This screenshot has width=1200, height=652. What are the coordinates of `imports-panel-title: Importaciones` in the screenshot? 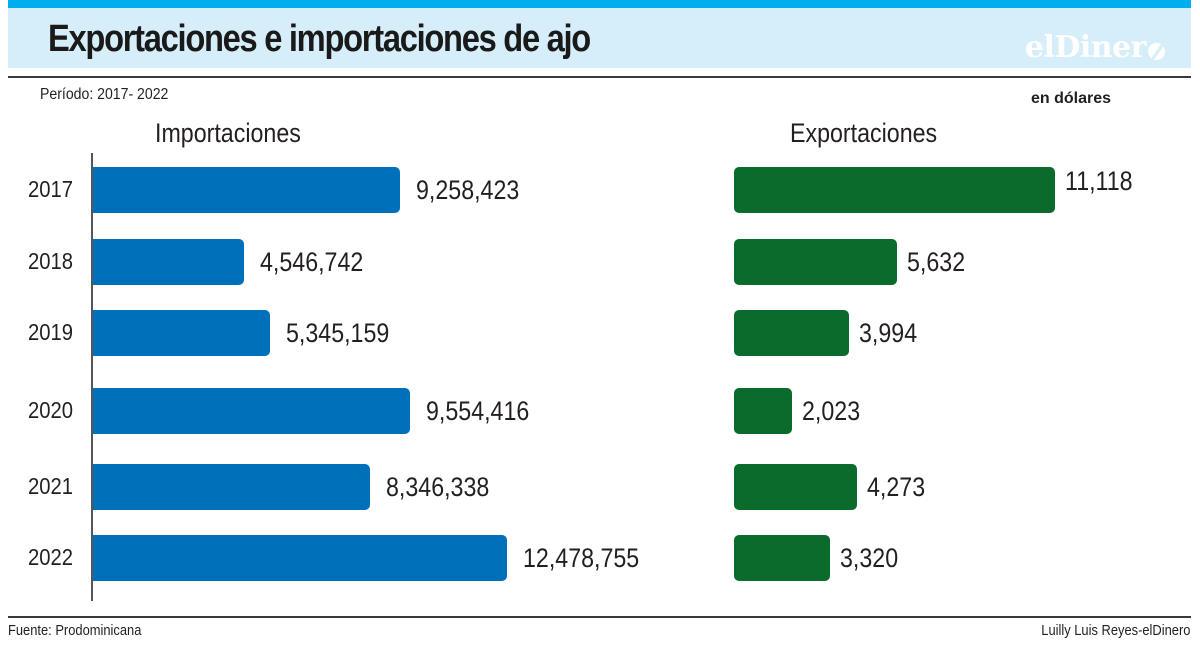 It's located at (228, 133).